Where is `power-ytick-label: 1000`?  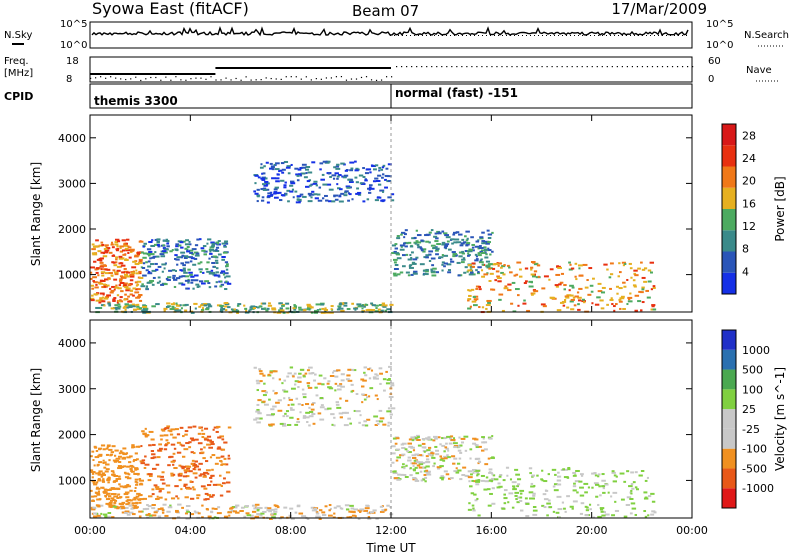
power-ytick-label: 1000 is located at coordinates (72, 275).